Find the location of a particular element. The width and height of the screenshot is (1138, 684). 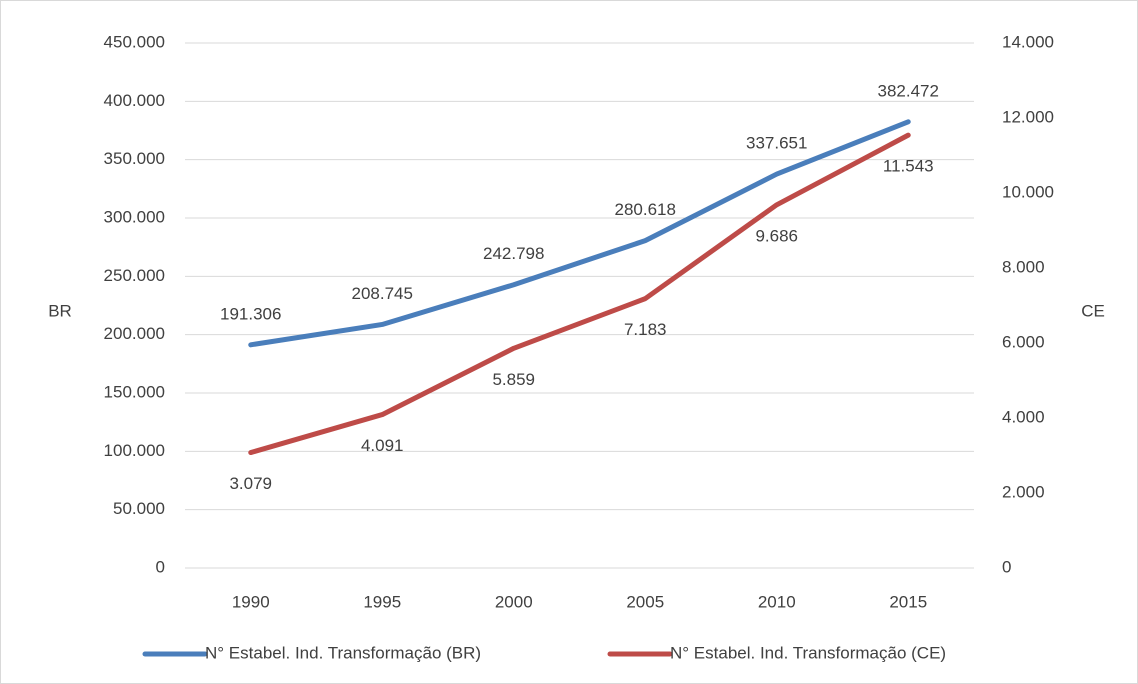

x-tick-label: 2015 is located at coordinates (908, 601).